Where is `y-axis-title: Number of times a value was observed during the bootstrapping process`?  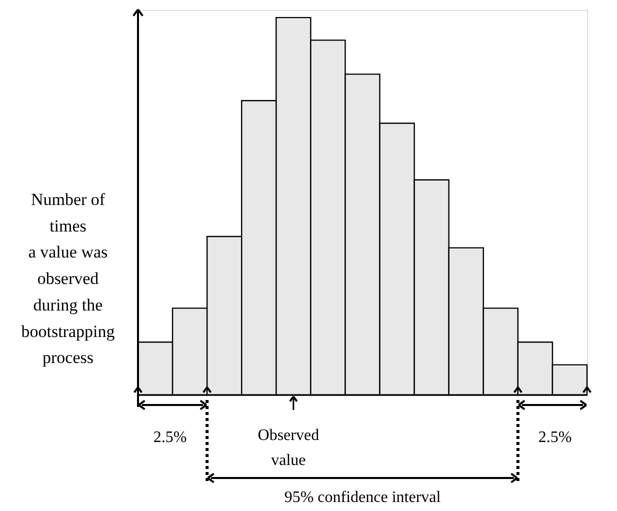 y-axis-title: Number of times a value was observed during the bootstrapping process is located at coordinates (68, 279).